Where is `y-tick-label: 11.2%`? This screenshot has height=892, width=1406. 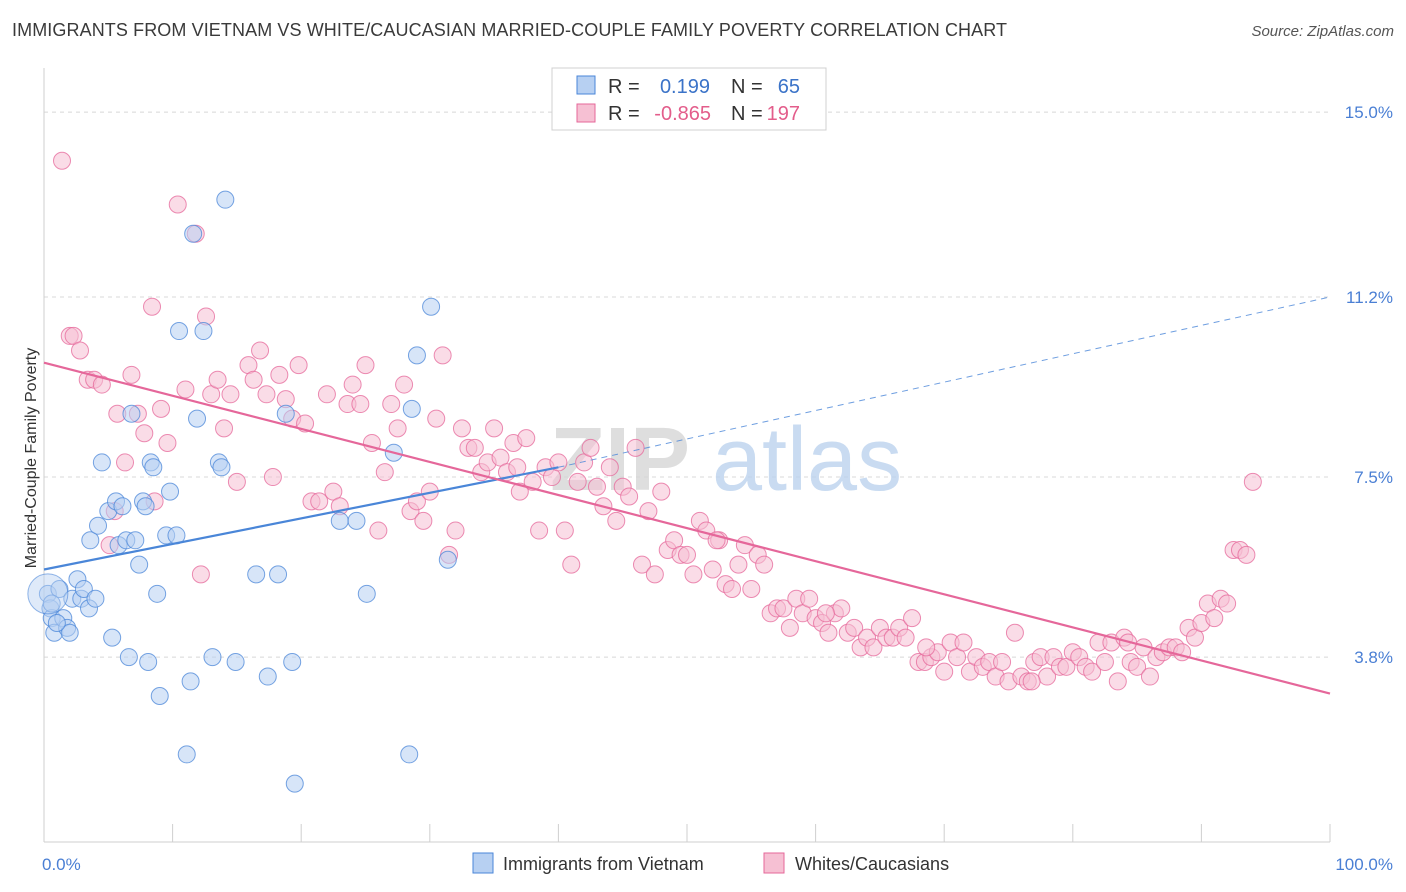
y-tick-label: 11.2% is located at coordinates (1369, 297).